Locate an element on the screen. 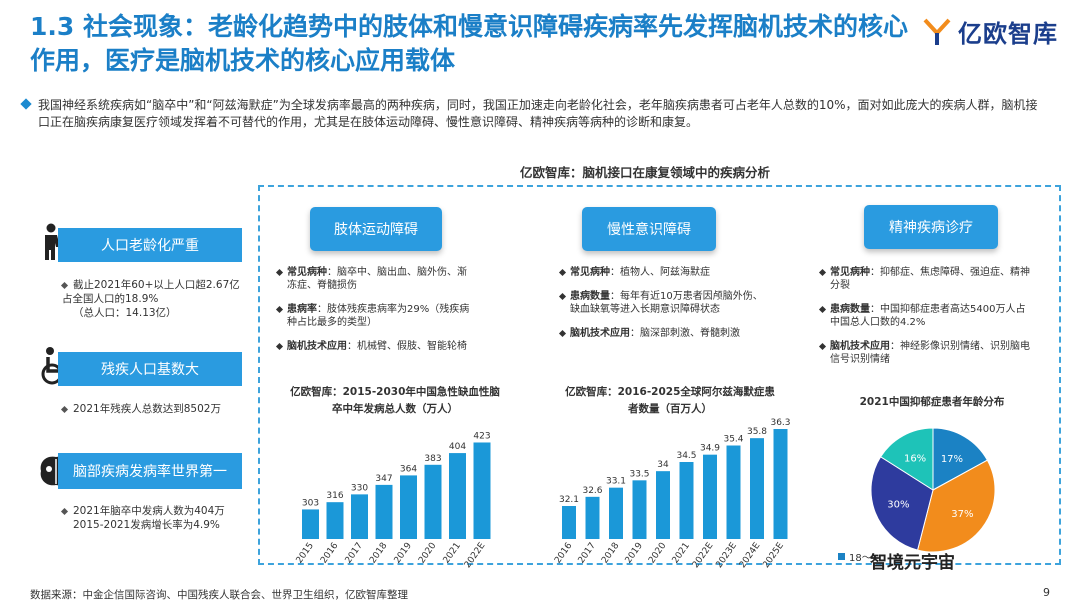 The width and height of the screenshot is (1080, 607). category-consciousness: 慢性意识障碍 is located at coordinates (649, 229).